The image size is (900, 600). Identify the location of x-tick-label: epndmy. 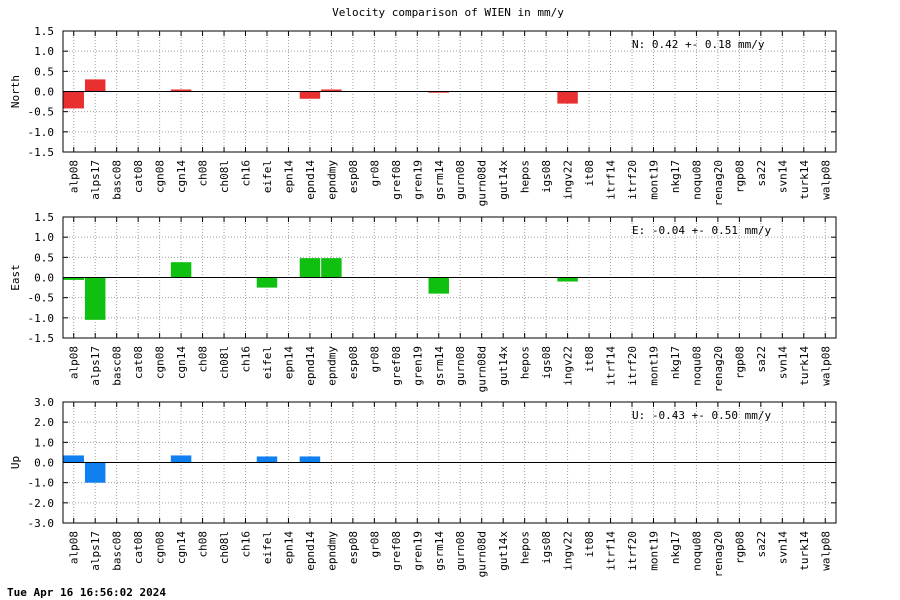
(331, 366).